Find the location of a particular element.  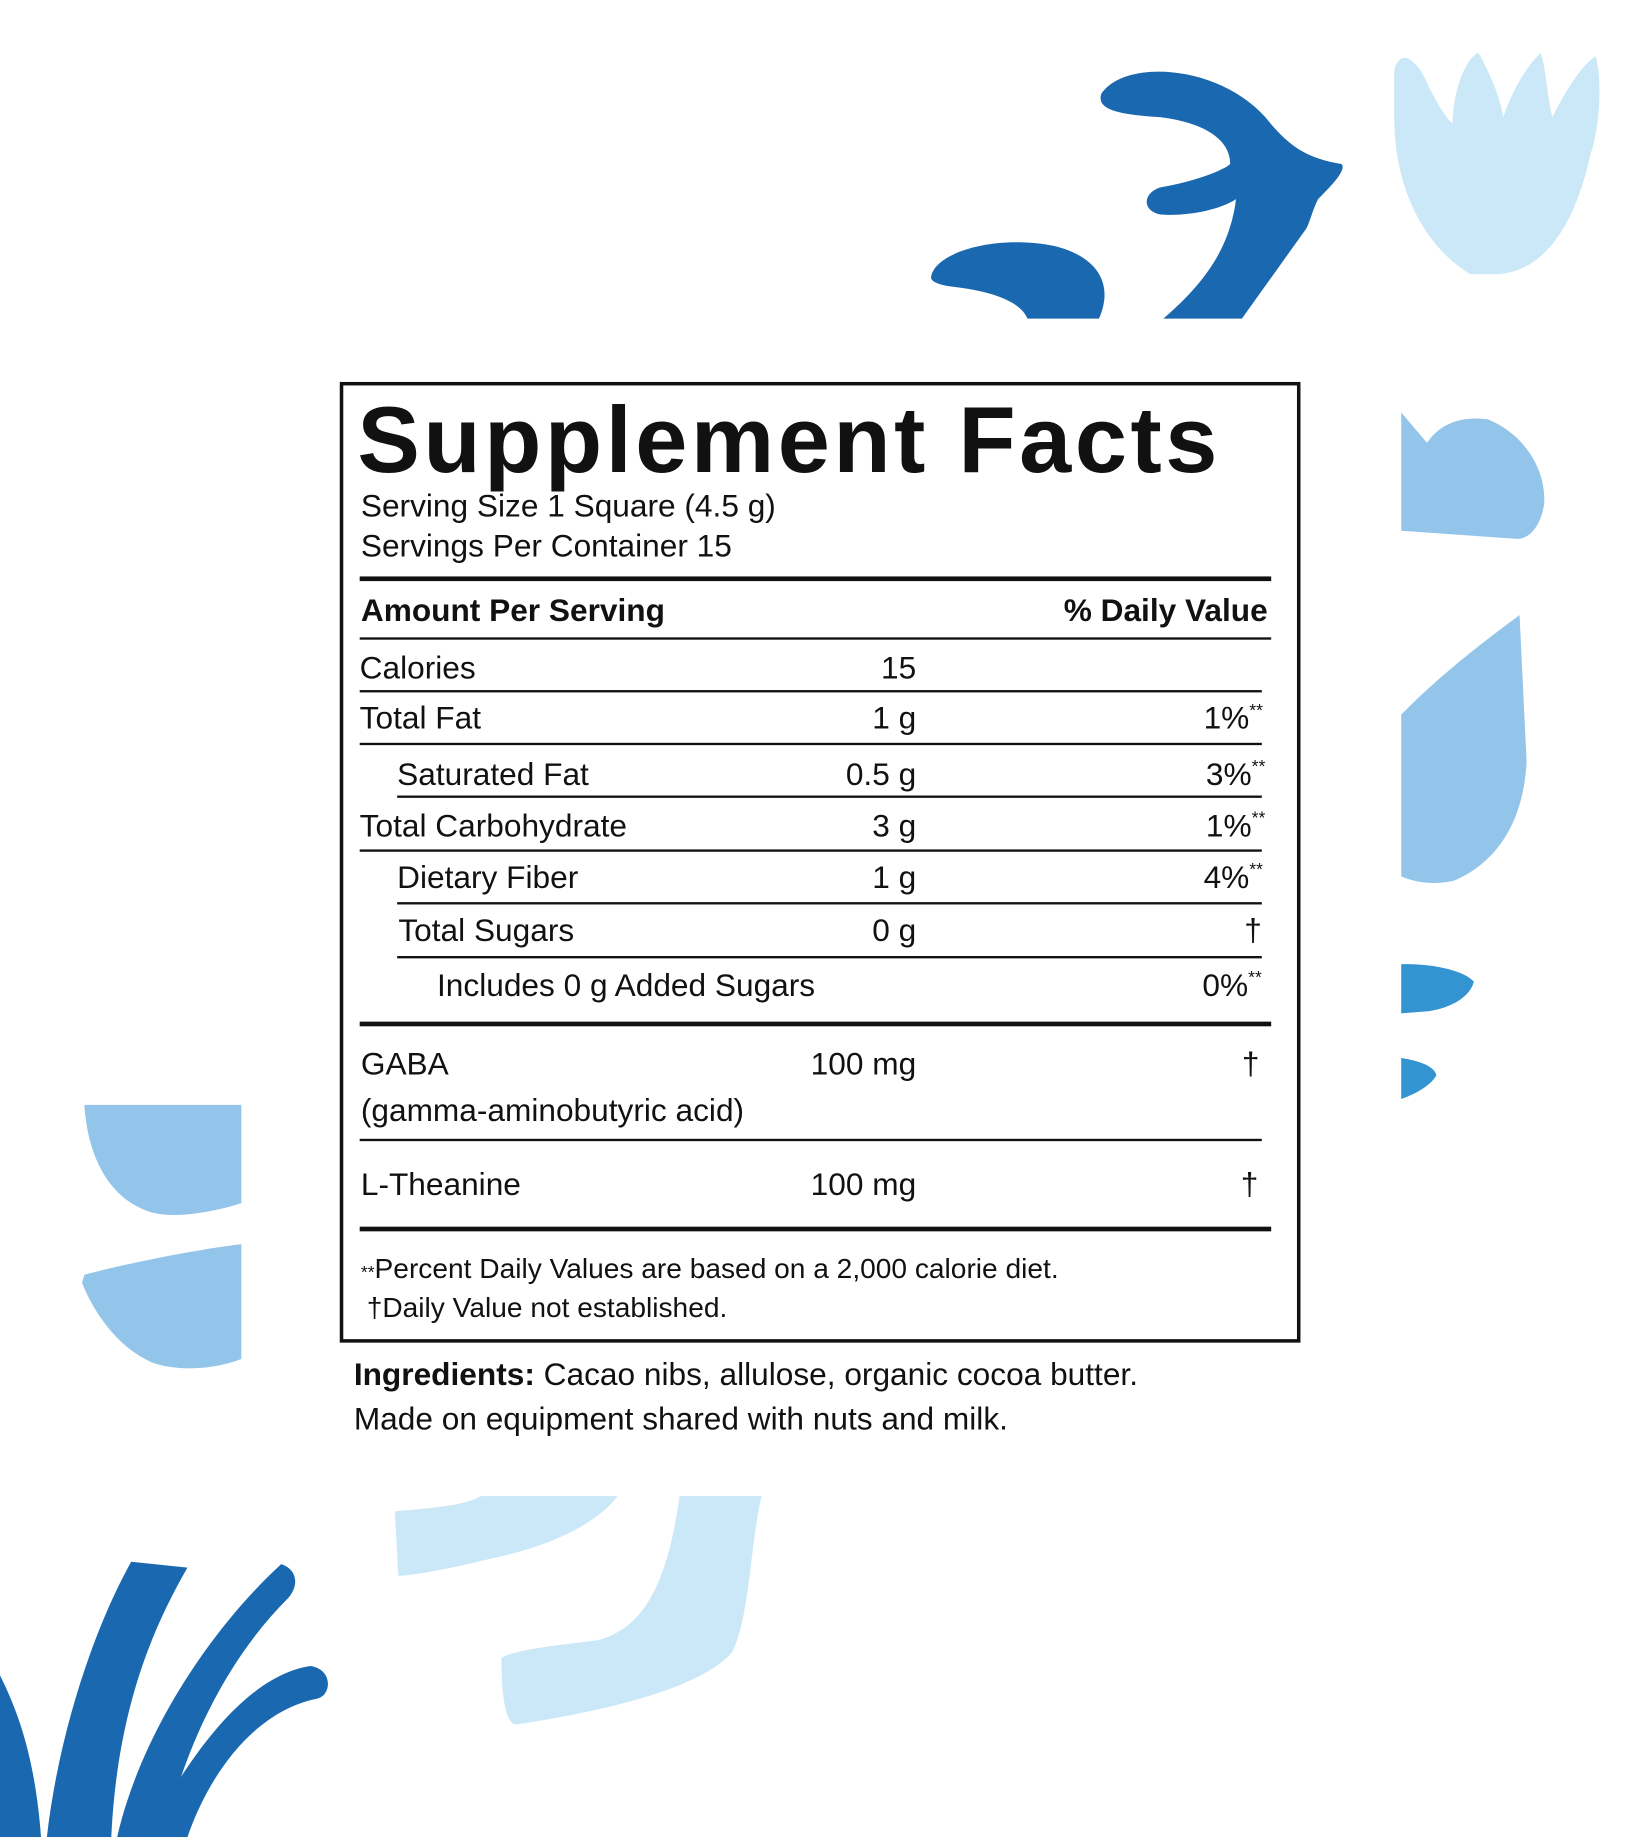

dv-value: 0% is located at coordinates (1225, 985).